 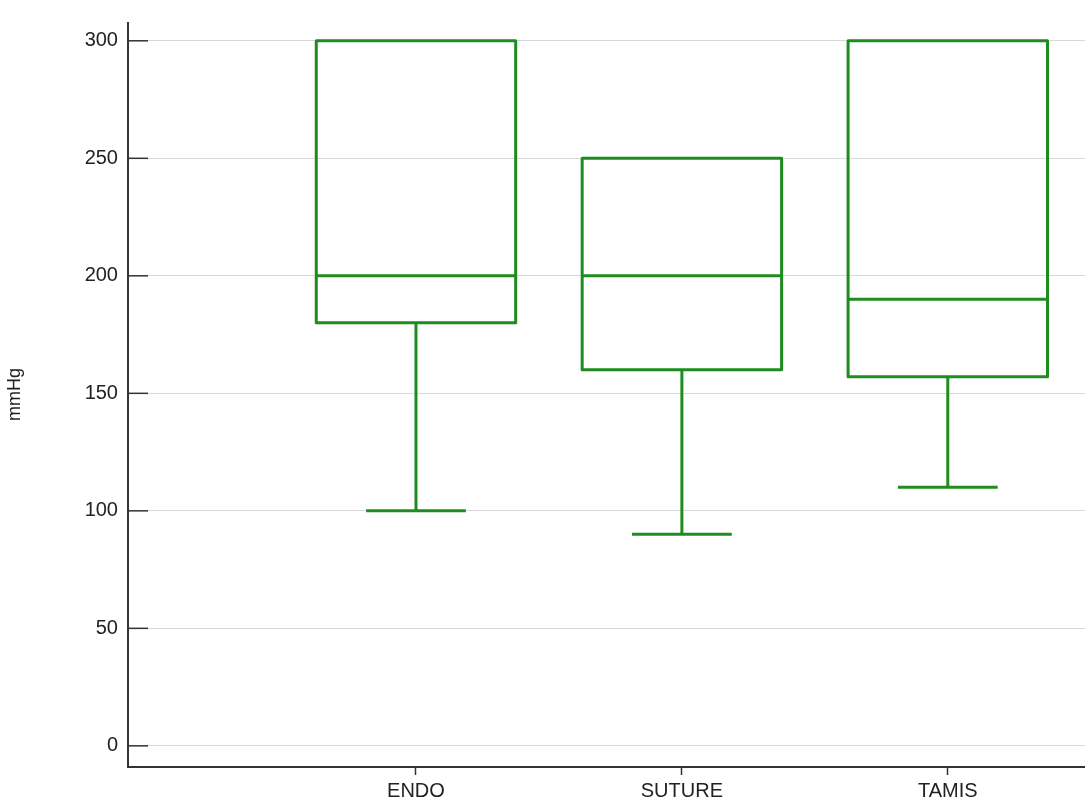 I want to click on x-tick-label: ENDO, so click(x=416, y=789).